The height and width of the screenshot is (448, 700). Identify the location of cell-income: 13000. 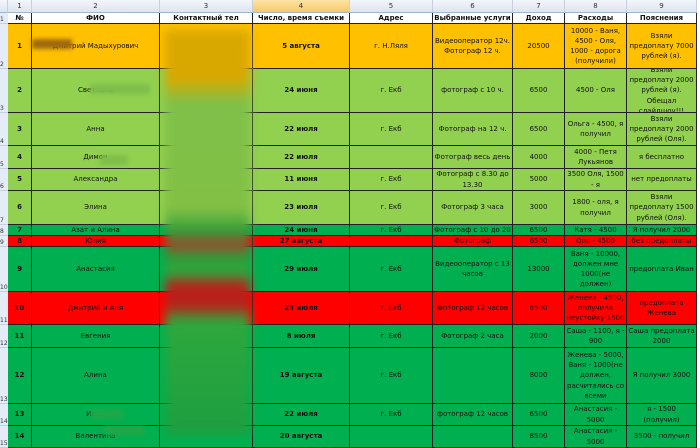
(539, 269).